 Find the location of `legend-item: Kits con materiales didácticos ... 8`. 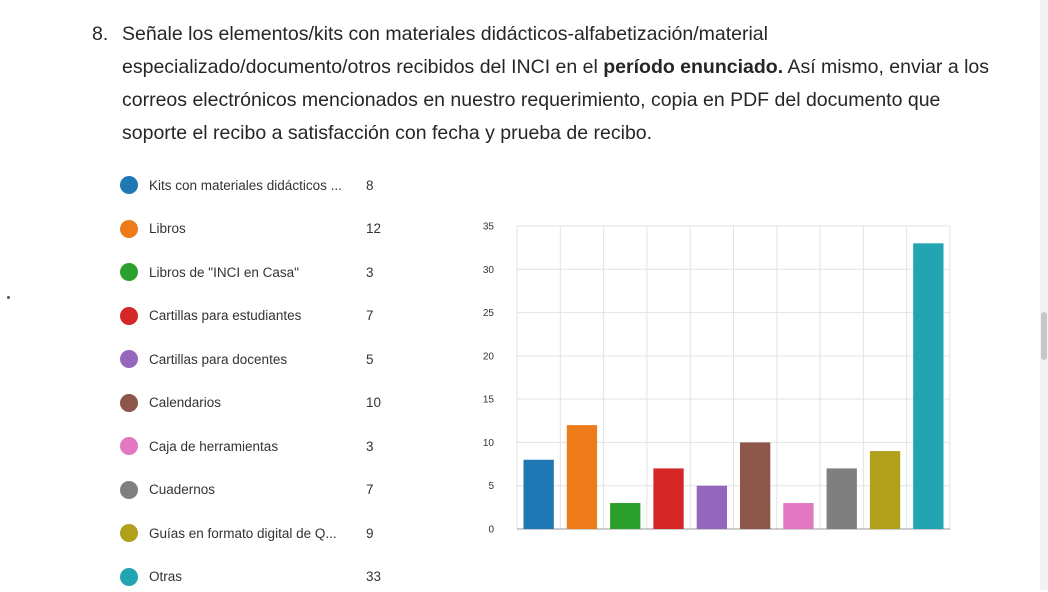

legend-item: Kits con materiales didácticos ... 8 is located at coordinates (260, 185).